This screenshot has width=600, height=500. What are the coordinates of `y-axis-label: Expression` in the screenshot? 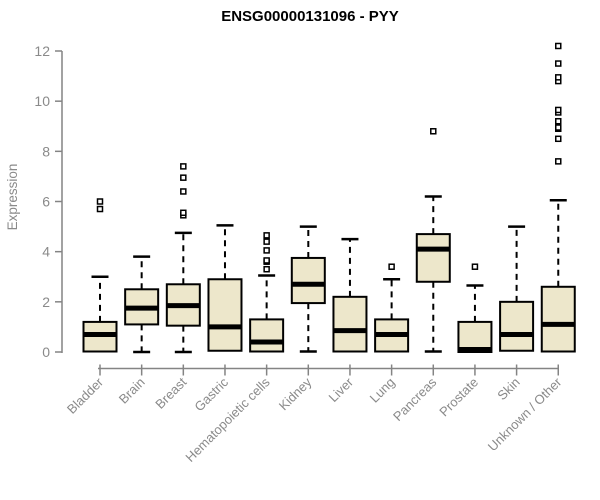 It's located at (12, 197).